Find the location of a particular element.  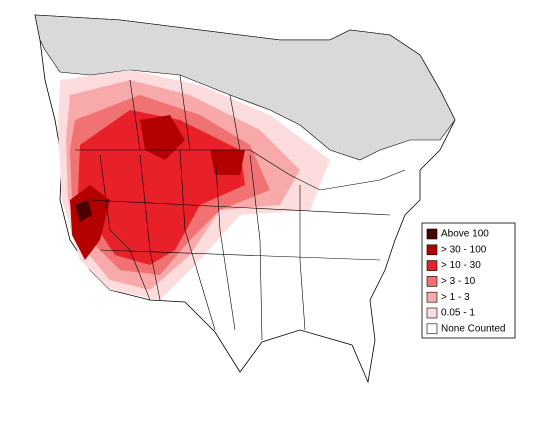

legend-label: Above 100 is located at coordinates (465, 234).